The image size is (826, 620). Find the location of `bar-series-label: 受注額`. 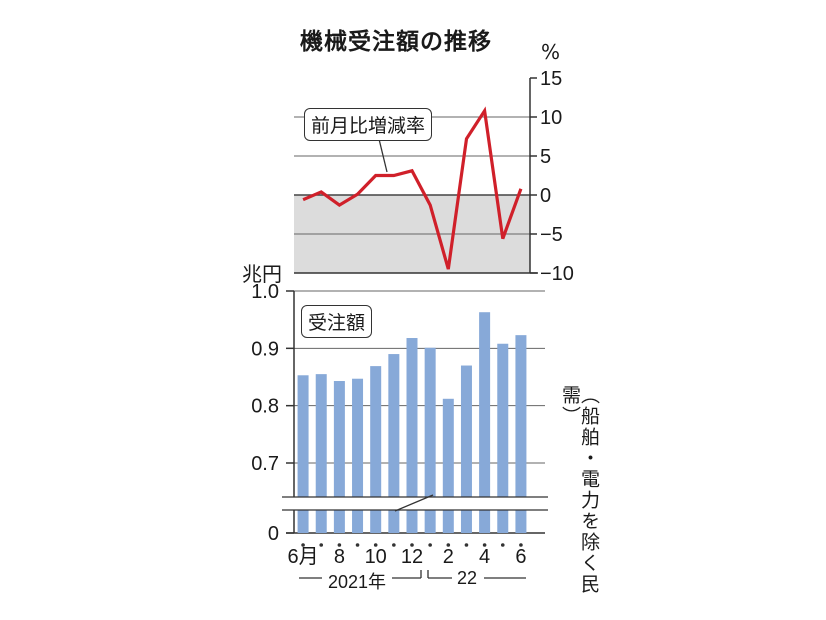

bar-series-label: 受注額 is located at coordinates (337, 321).